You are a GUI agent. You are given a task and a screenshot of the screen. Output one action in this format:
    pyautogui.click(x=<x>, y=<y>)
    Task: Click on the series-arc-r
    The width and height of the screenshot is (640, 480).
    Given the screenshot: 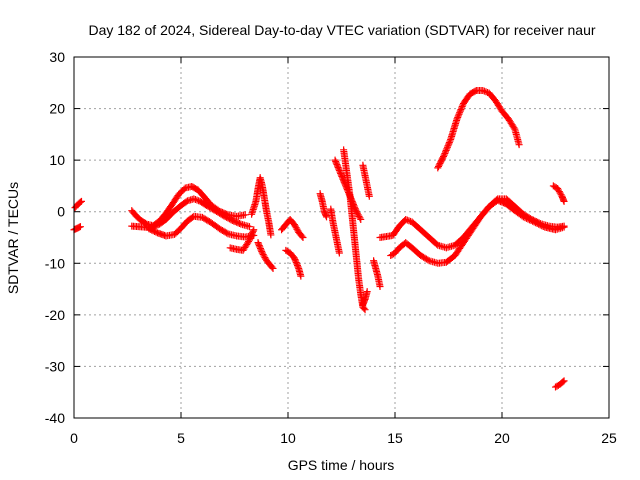 What is the action you would take?
    pyautogui.click(x=477, y=231)
    